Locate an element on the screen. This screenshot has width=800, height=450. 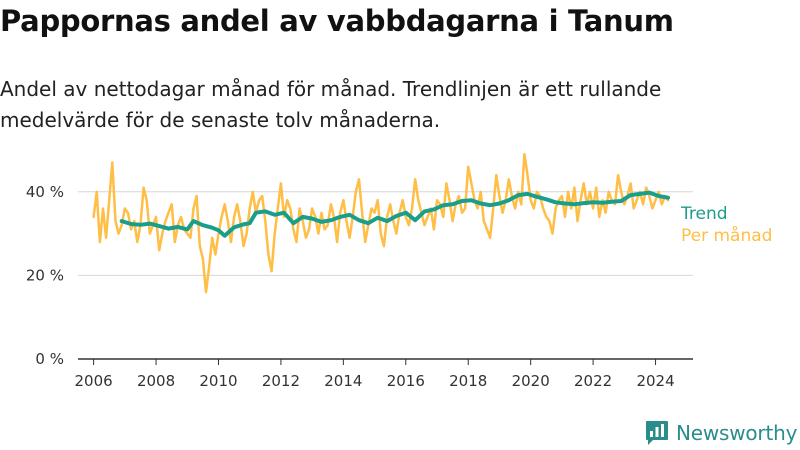
y-tick-label: 20 % is located at coordinates (45, 275).